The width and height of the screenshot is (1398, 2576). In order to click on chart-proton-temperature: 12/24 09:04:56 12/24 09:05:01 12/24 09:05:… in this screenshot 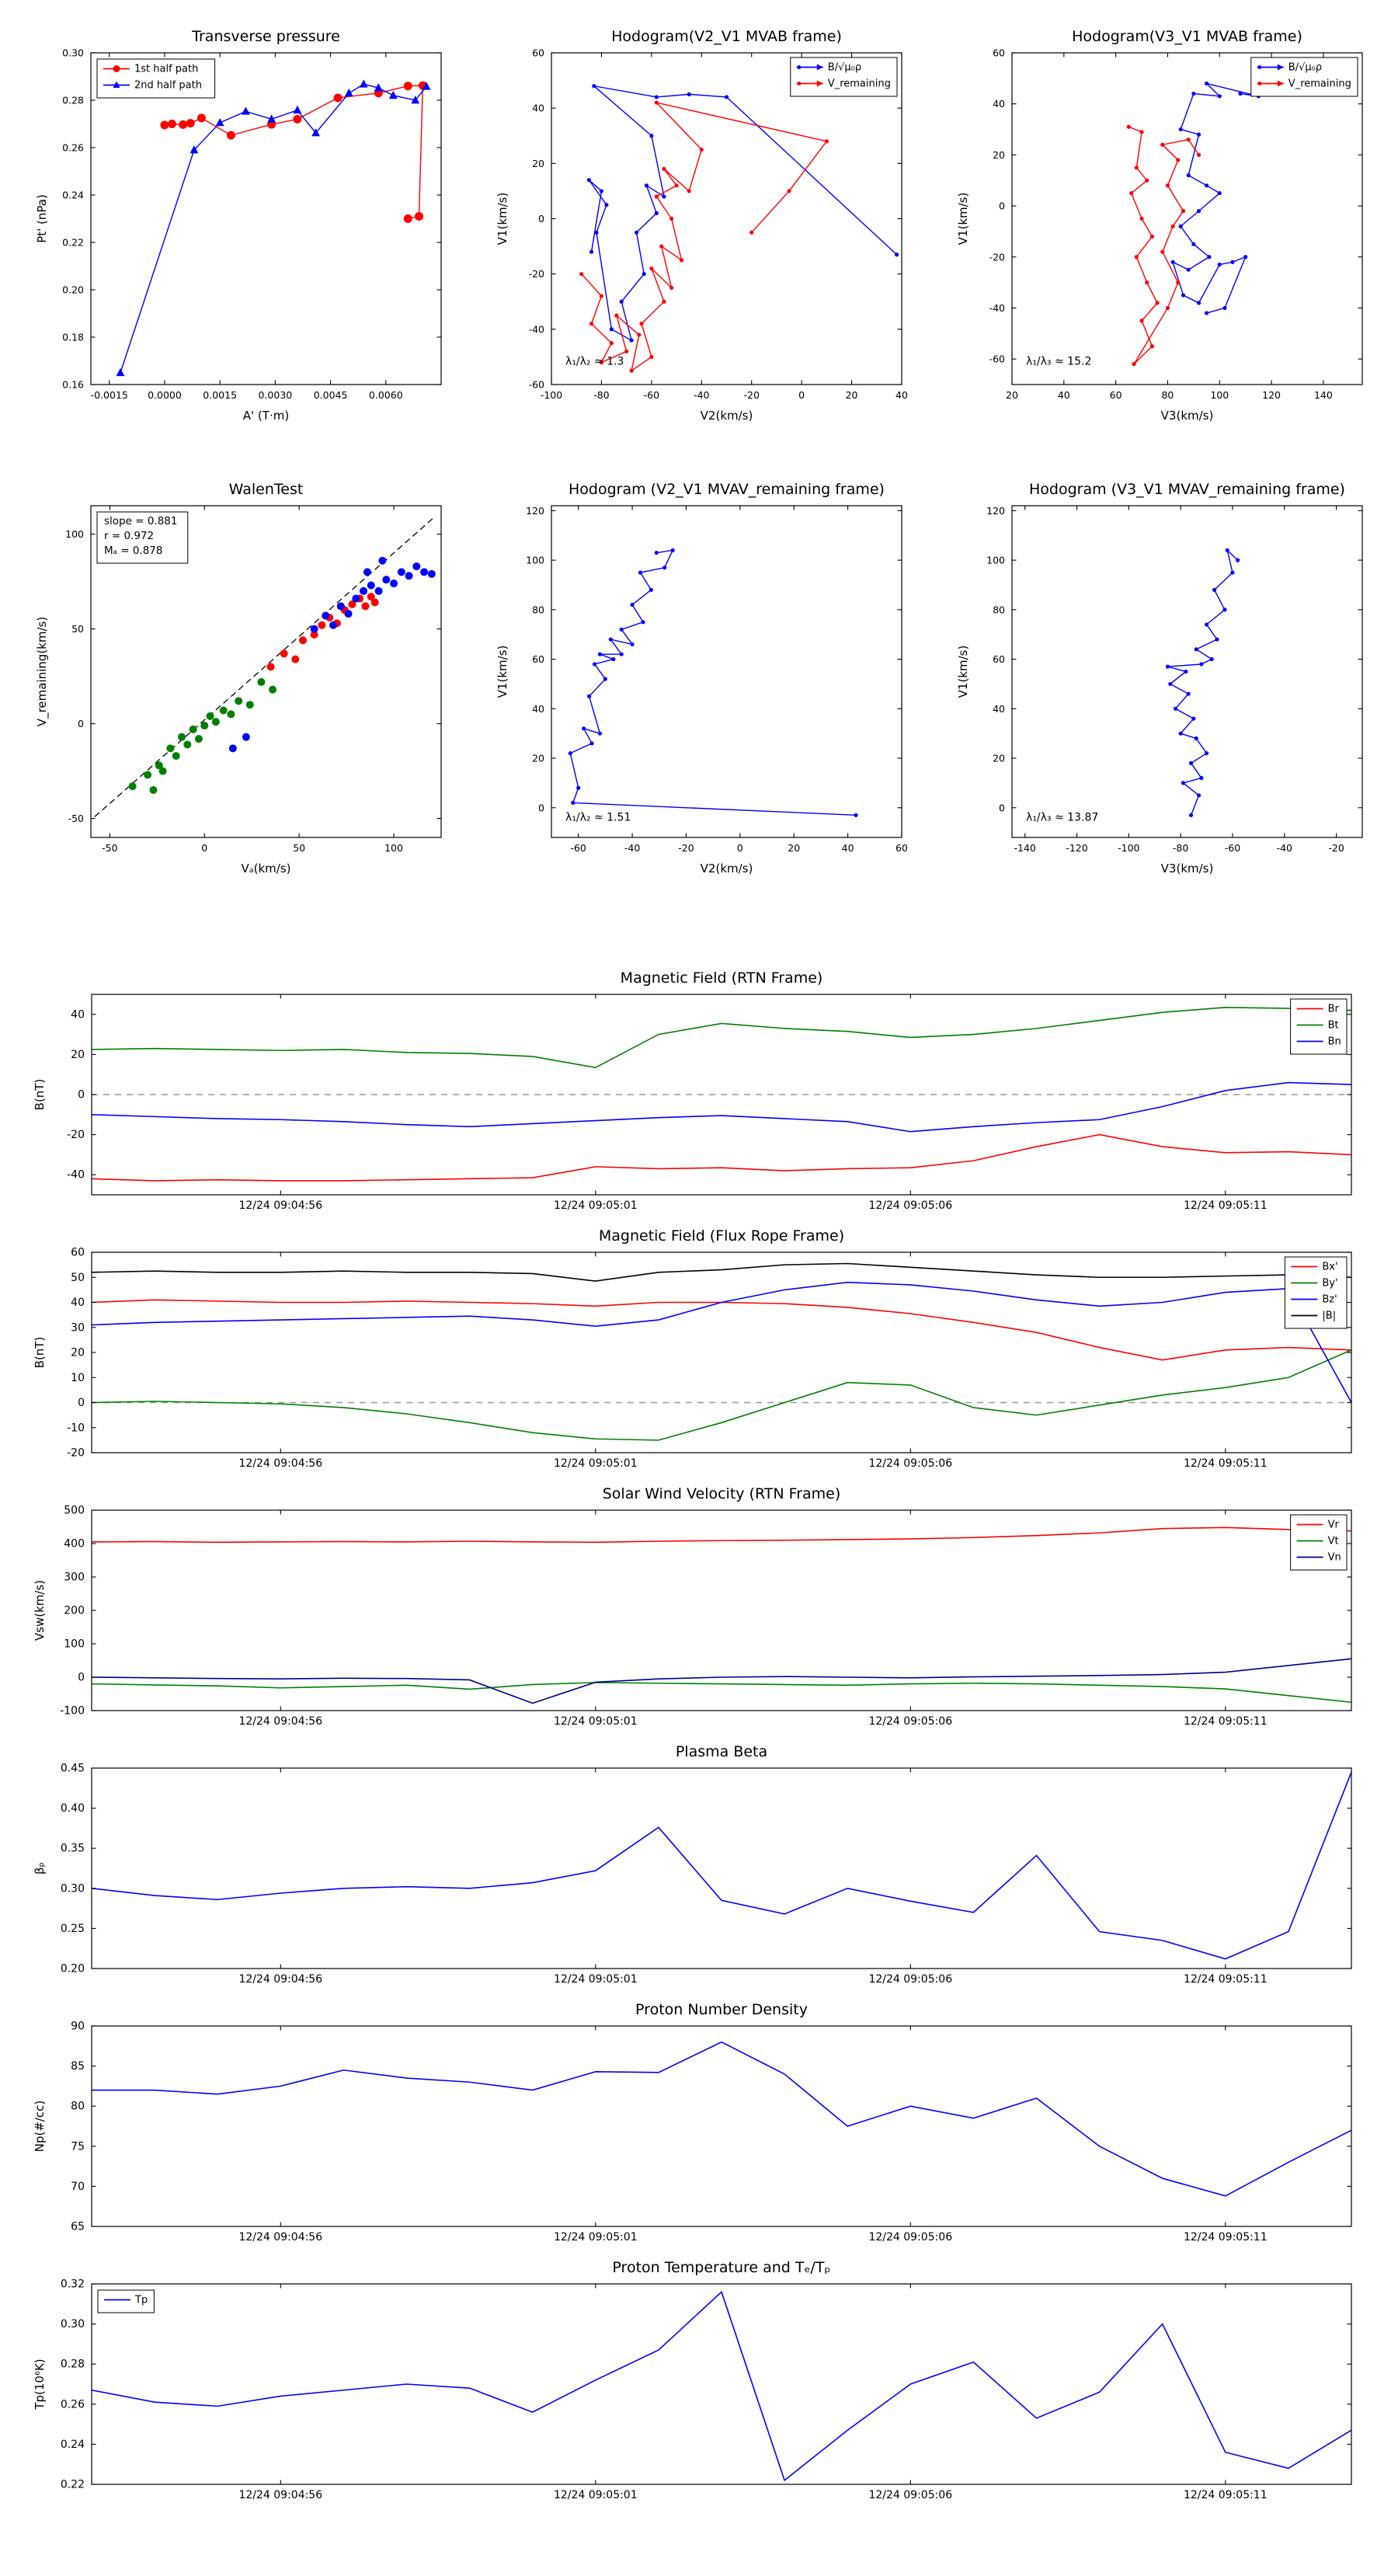, I will do `click(692, 2380)`.